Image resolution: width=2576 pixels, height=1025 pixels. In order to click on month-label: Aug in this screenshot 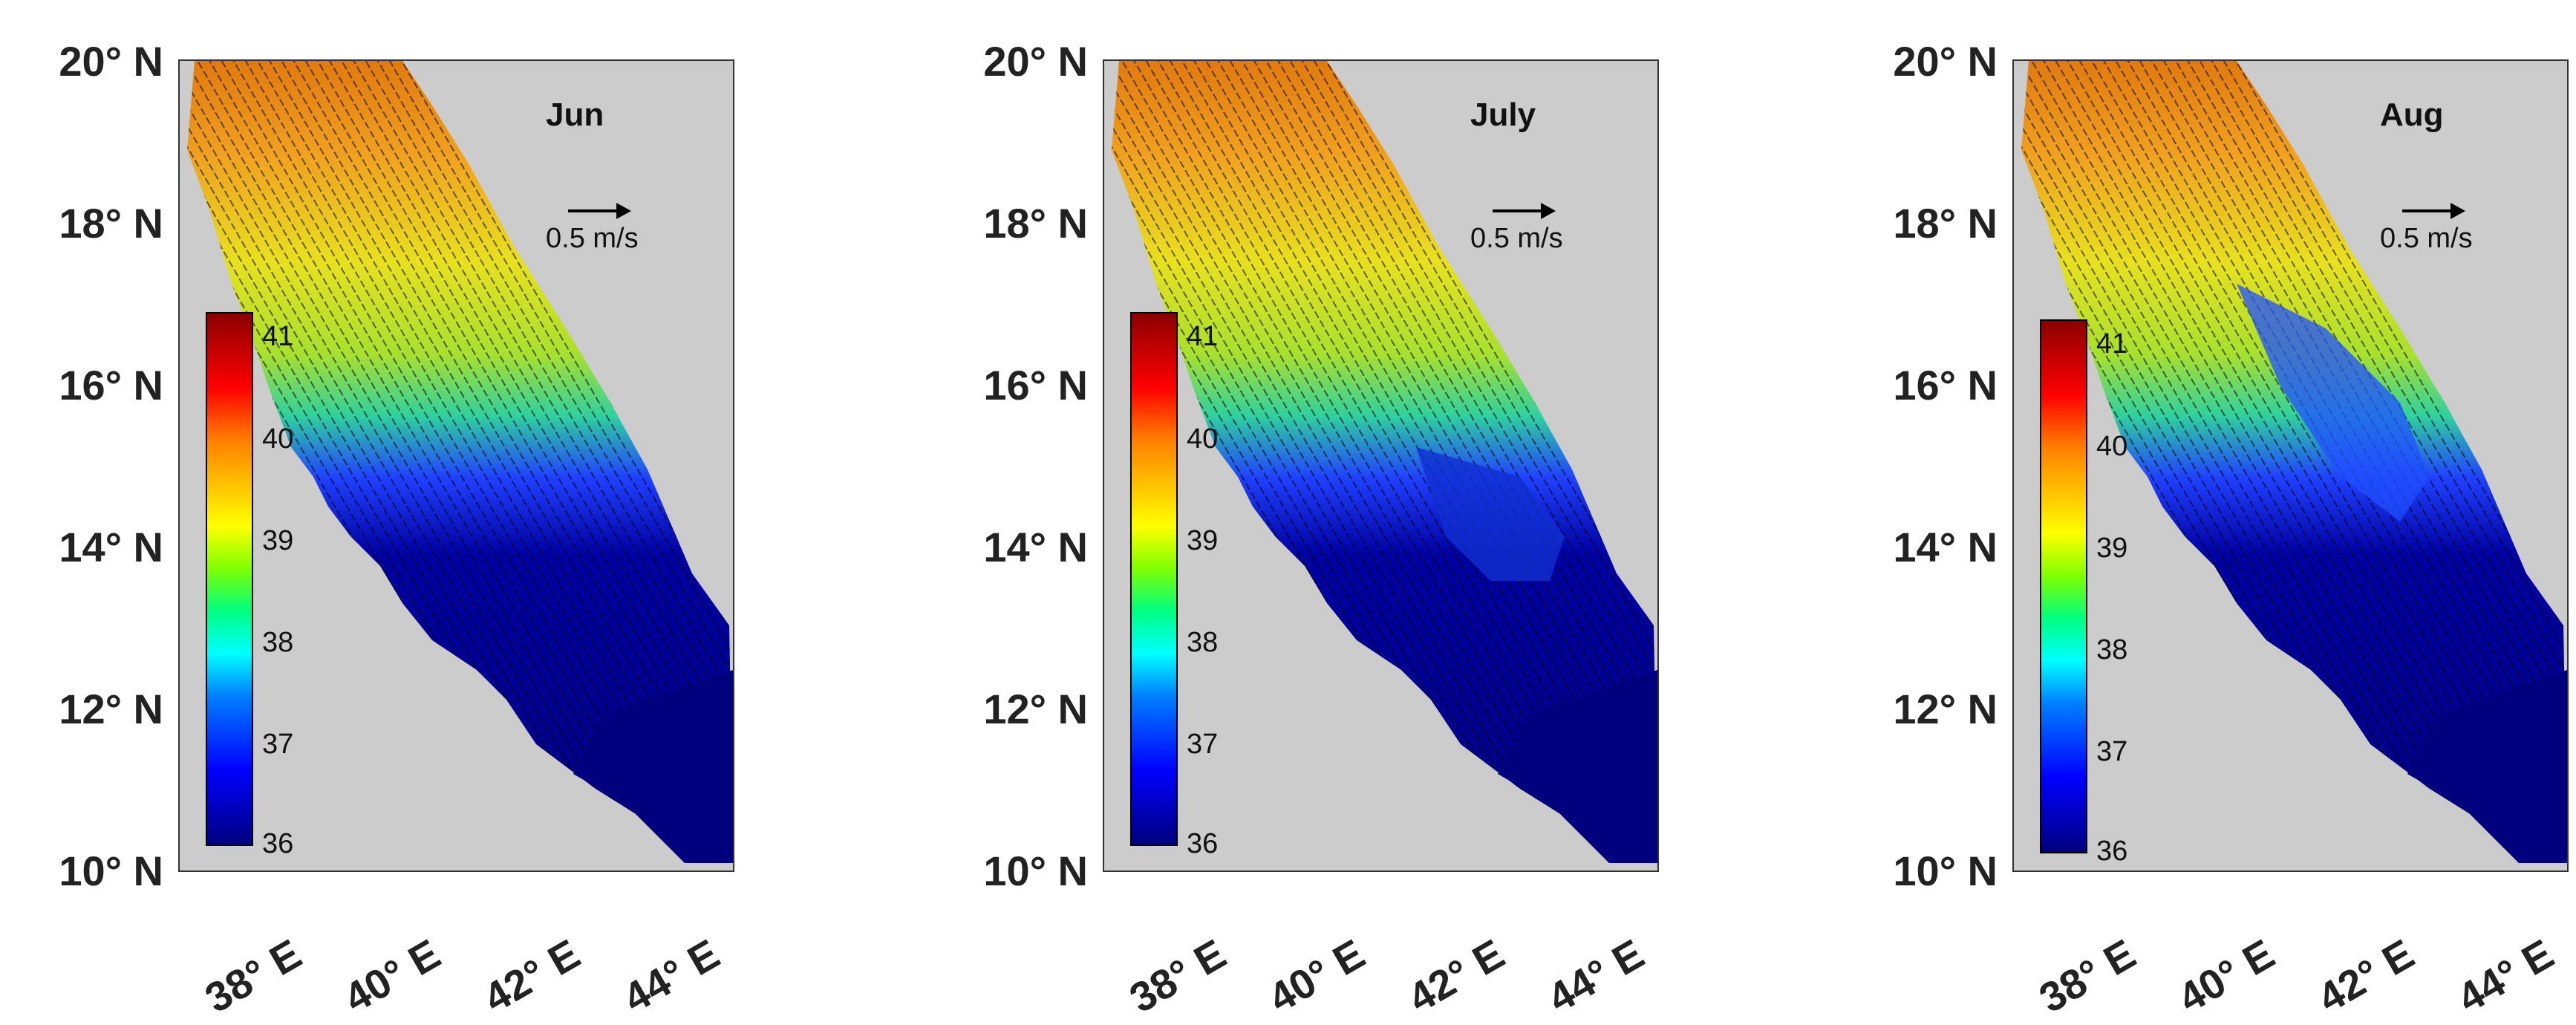, I will do `click(2412, 115)`.